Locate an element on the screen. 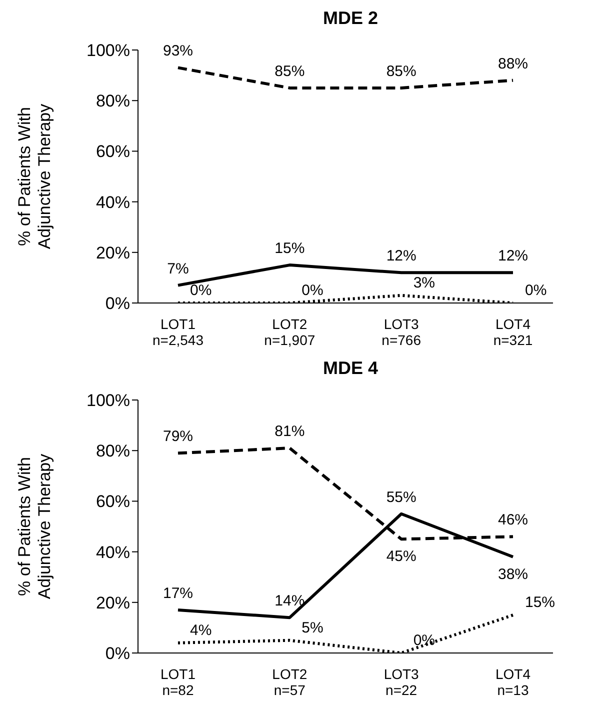 The image size is (611, 723). x-tick-label: LOT1 n=2,543 is located at coordinates (178, 332).